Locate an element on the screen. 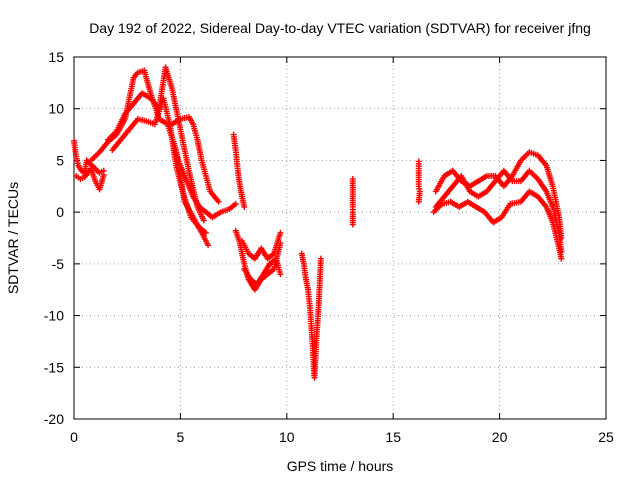  x-tick-labels: 0 5 10 15 20 25 is located at coordinates (342, 437).